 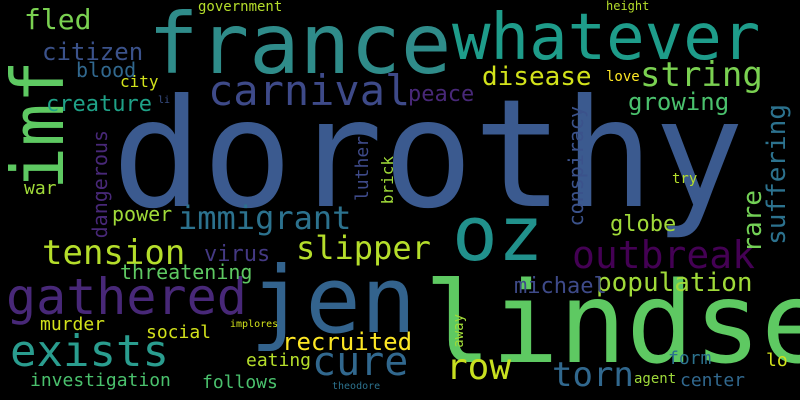 What do you see at coordinates (701, 75) in the screenshot?
I see `word-string: string` at bounding box center [701, 75].